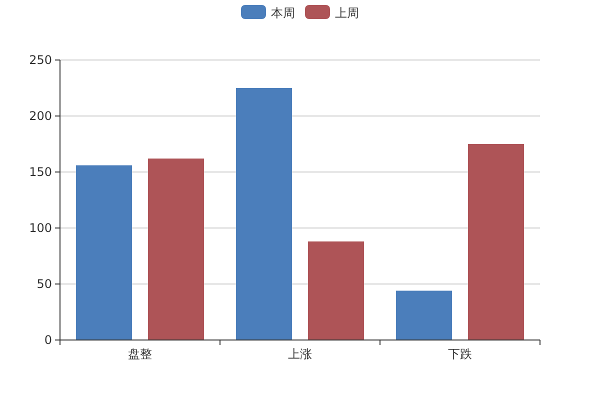 This screenshot has height=400, width=600. I want to click on y-tick-label: 250, so click(40, 60).